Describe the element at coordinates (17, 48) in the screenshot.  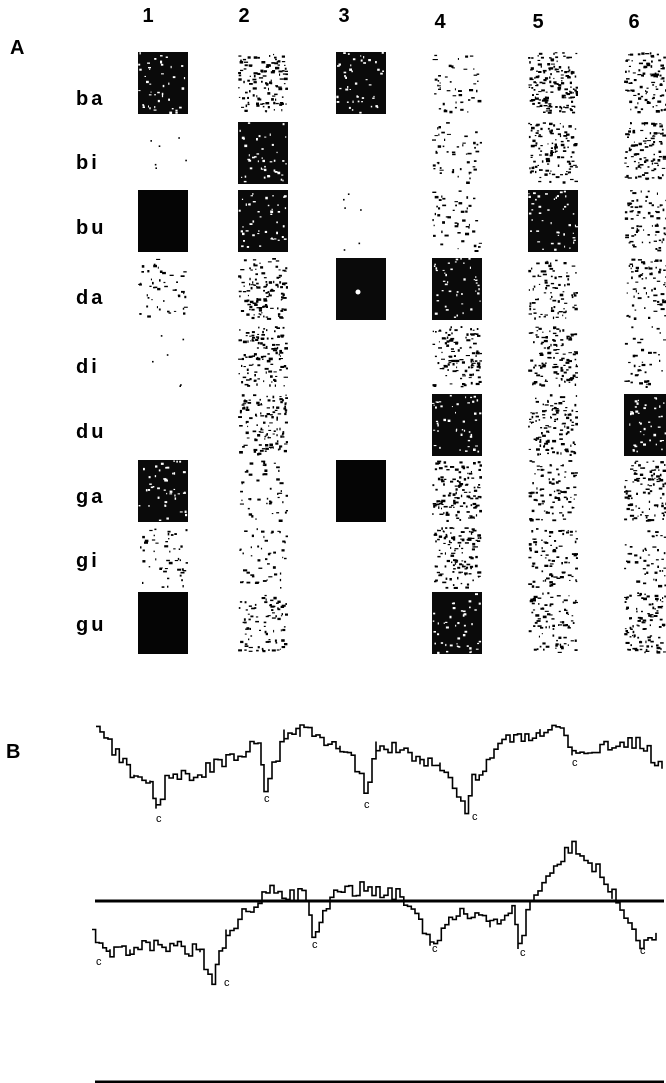
I see `panel-a-label: A` at that location.